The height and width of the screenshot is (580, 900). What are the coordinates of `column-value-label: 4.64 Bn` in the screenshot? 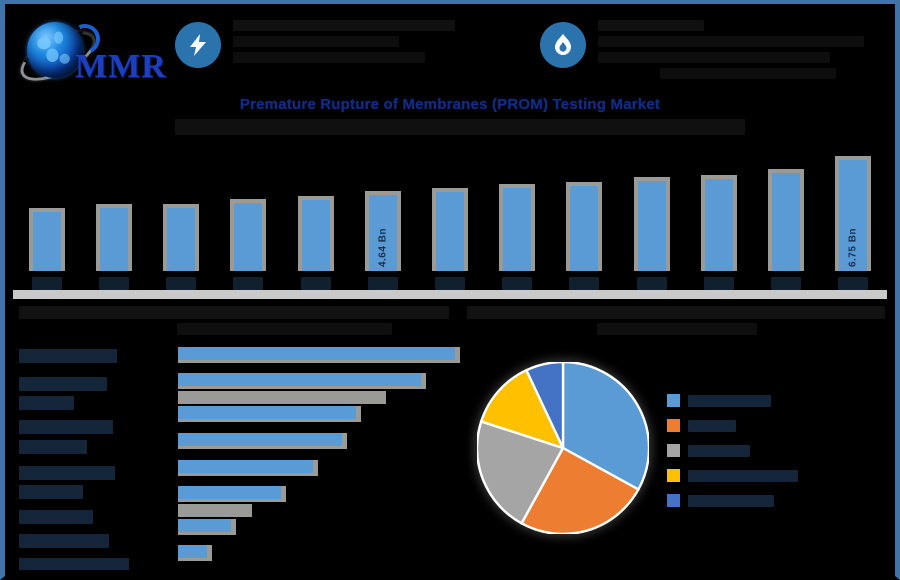 It's located at (383, 247).